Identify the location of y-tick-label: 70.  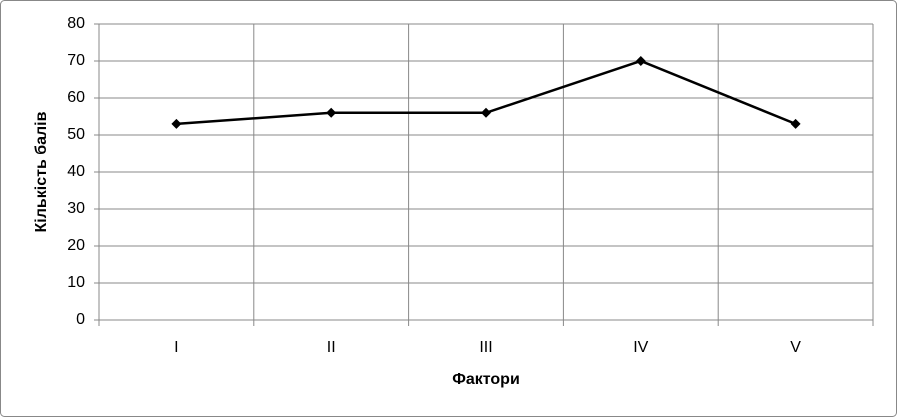
(76, 60).